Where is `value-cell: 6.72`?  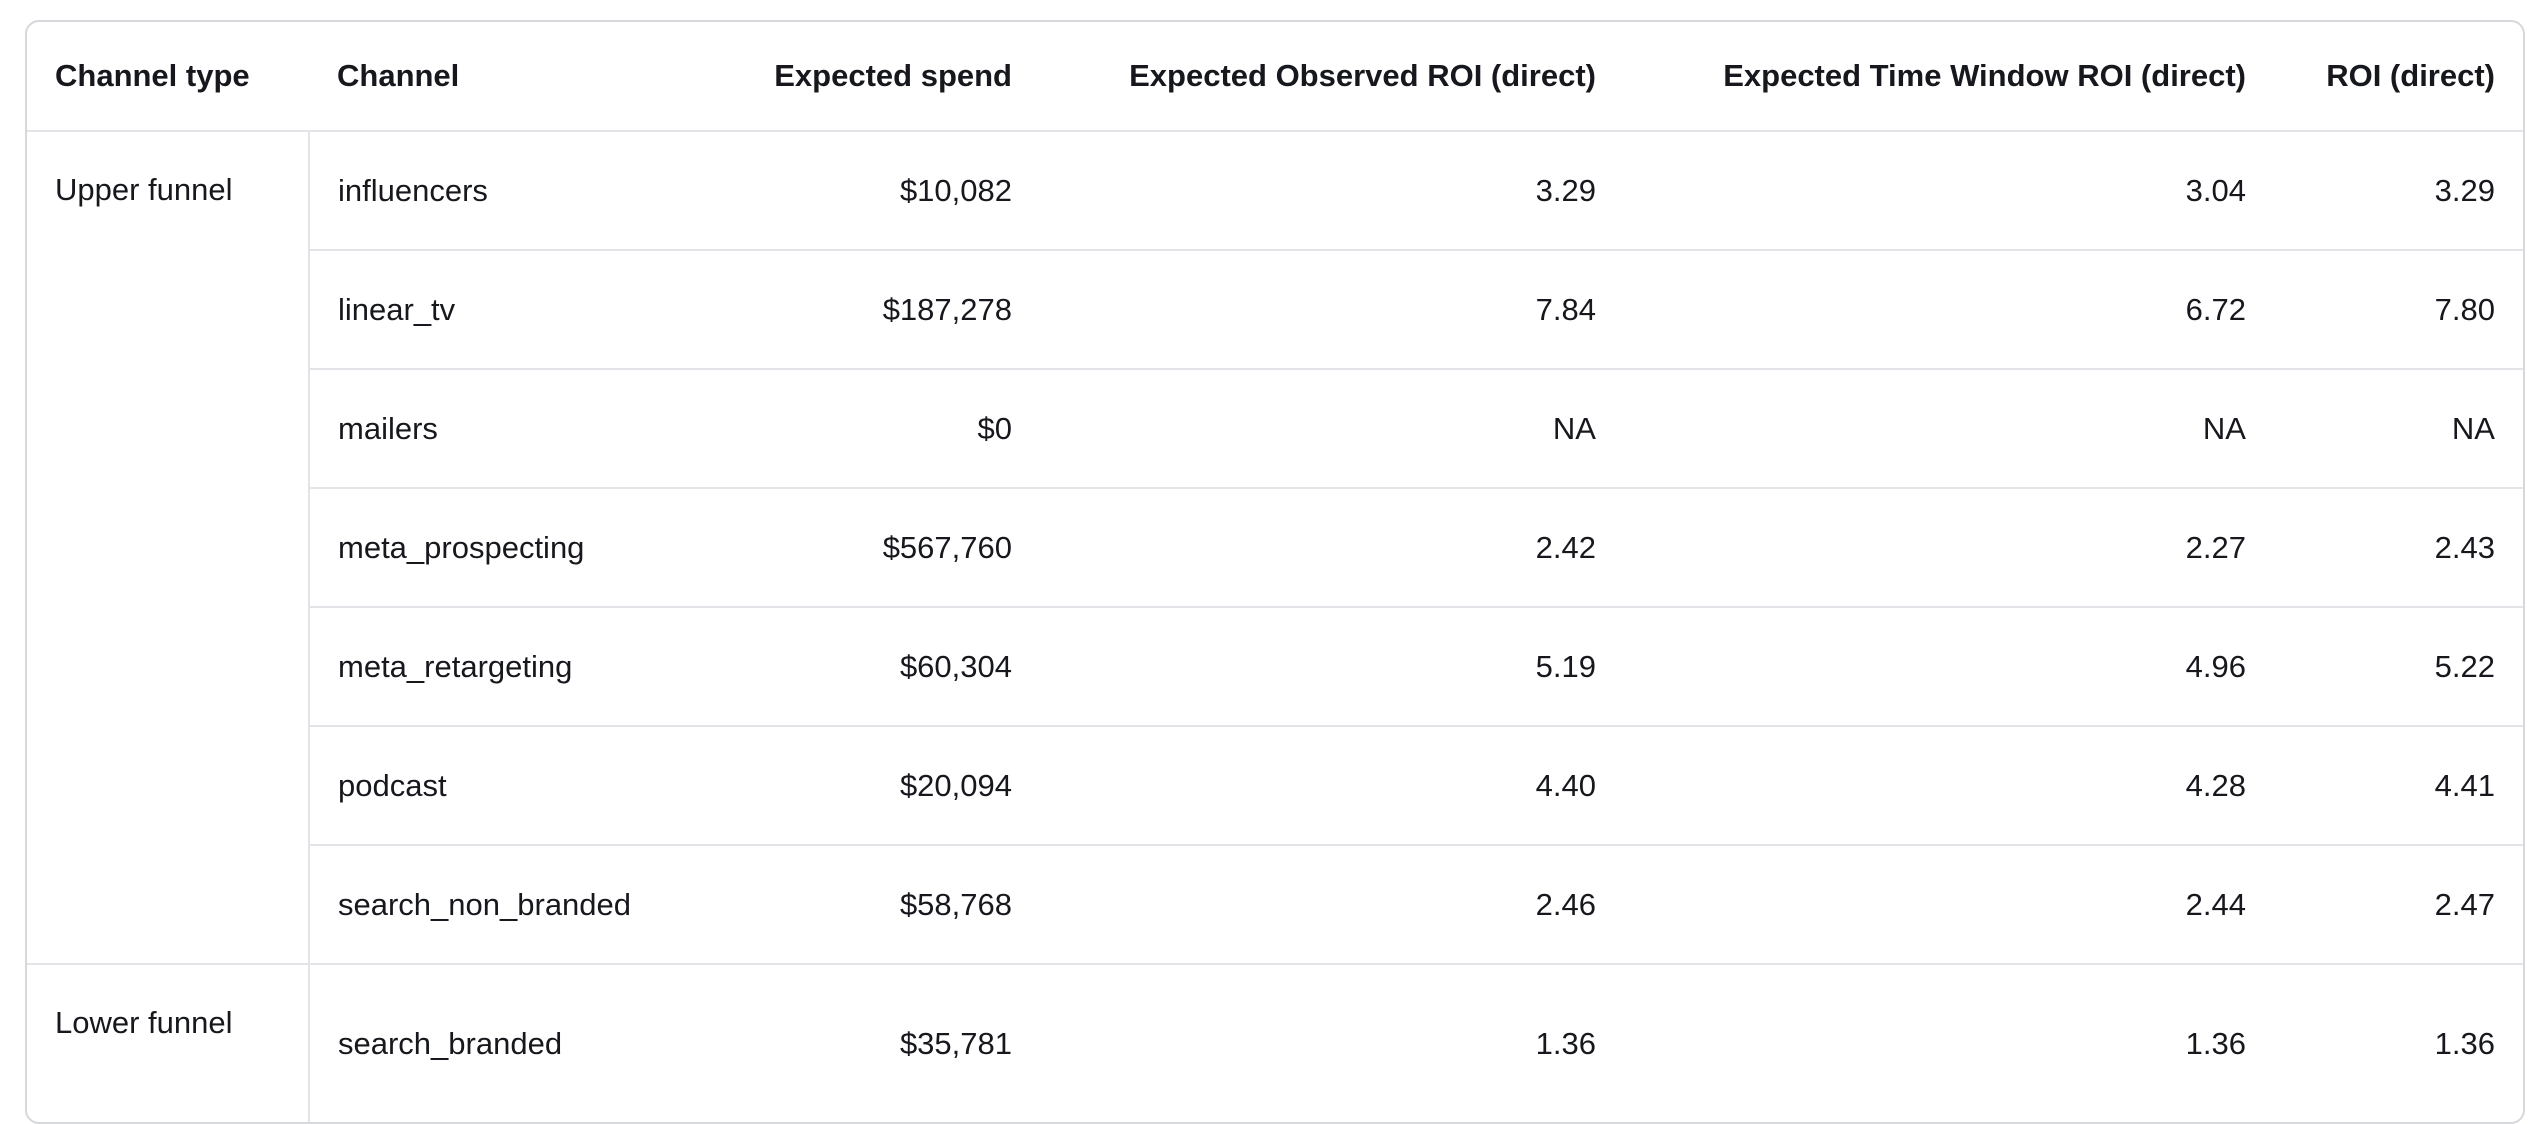
value-cell: 6.72 is located at coordinates (1949, 309).